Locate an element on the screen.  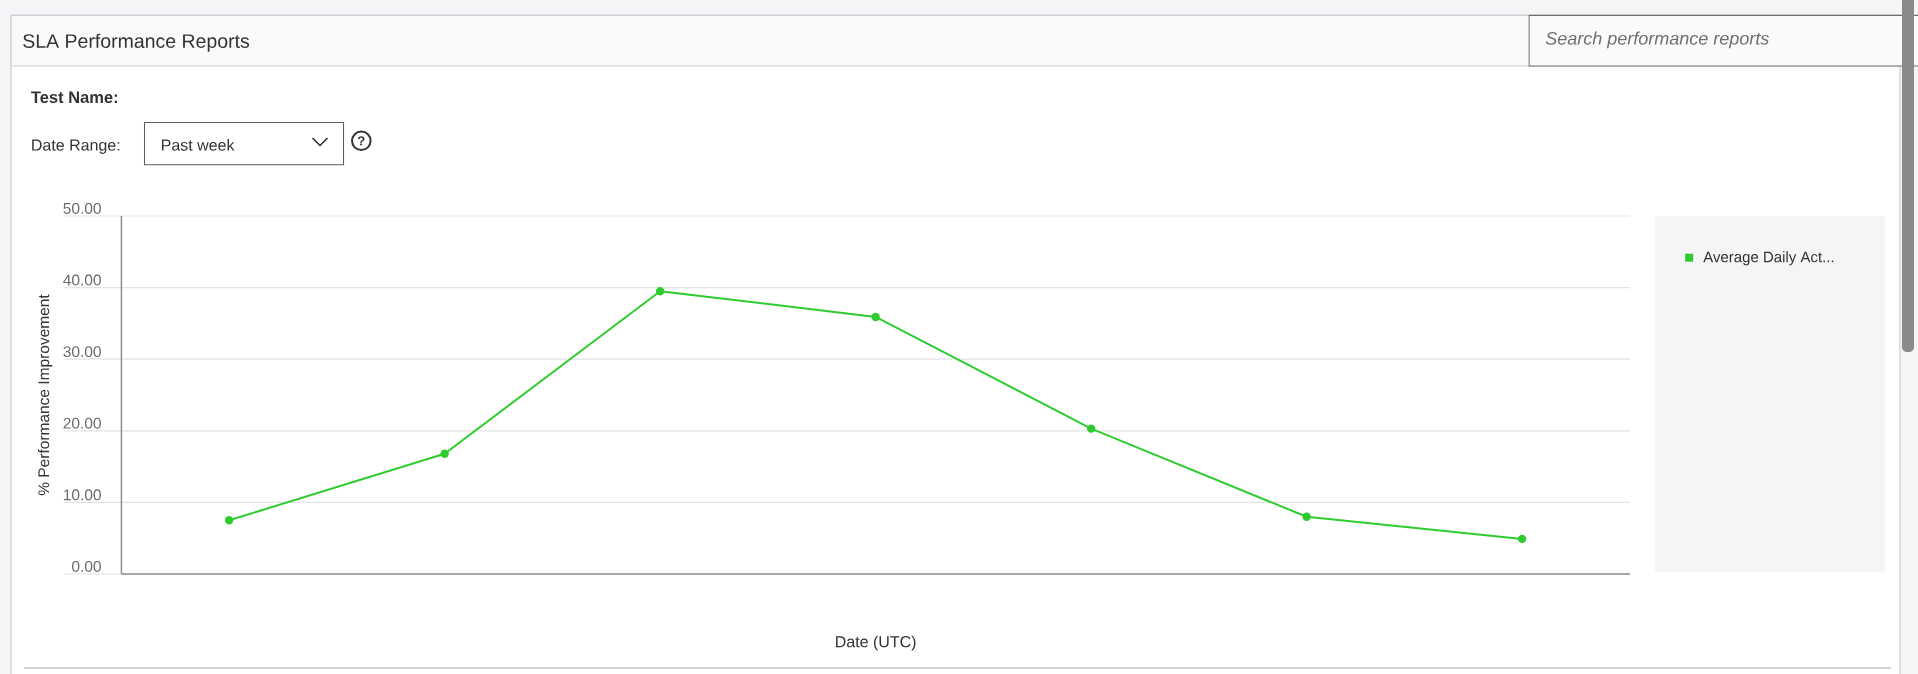
text: Date Range: is located at coordinates (76, 146).